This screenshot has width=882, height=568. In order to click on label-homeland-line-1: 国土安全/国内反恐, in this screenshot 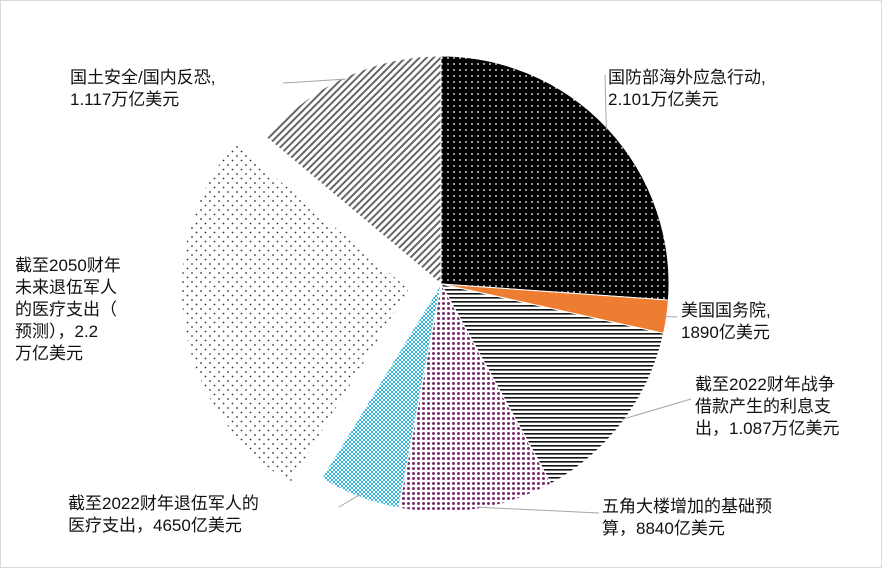, I will do `click(143, 77)`.